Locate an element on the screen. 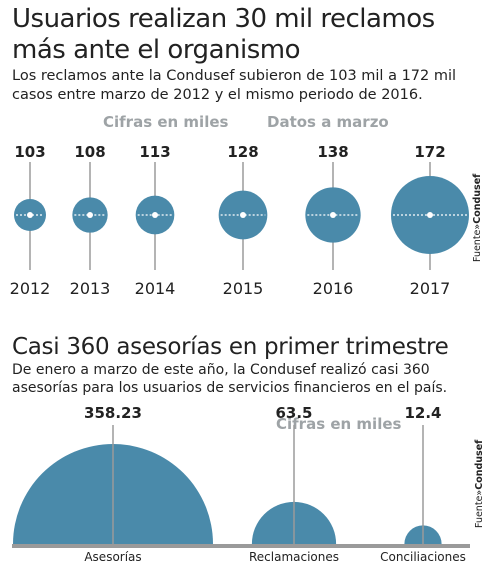  chart2-category-label: Asesorías is located at coordinates (112, 557).